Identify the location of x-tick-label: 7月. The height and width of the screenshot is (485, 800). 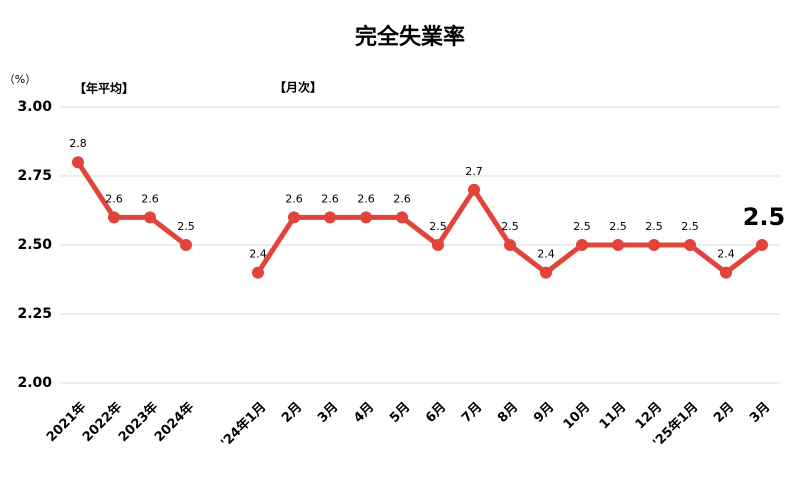
(472, 413).